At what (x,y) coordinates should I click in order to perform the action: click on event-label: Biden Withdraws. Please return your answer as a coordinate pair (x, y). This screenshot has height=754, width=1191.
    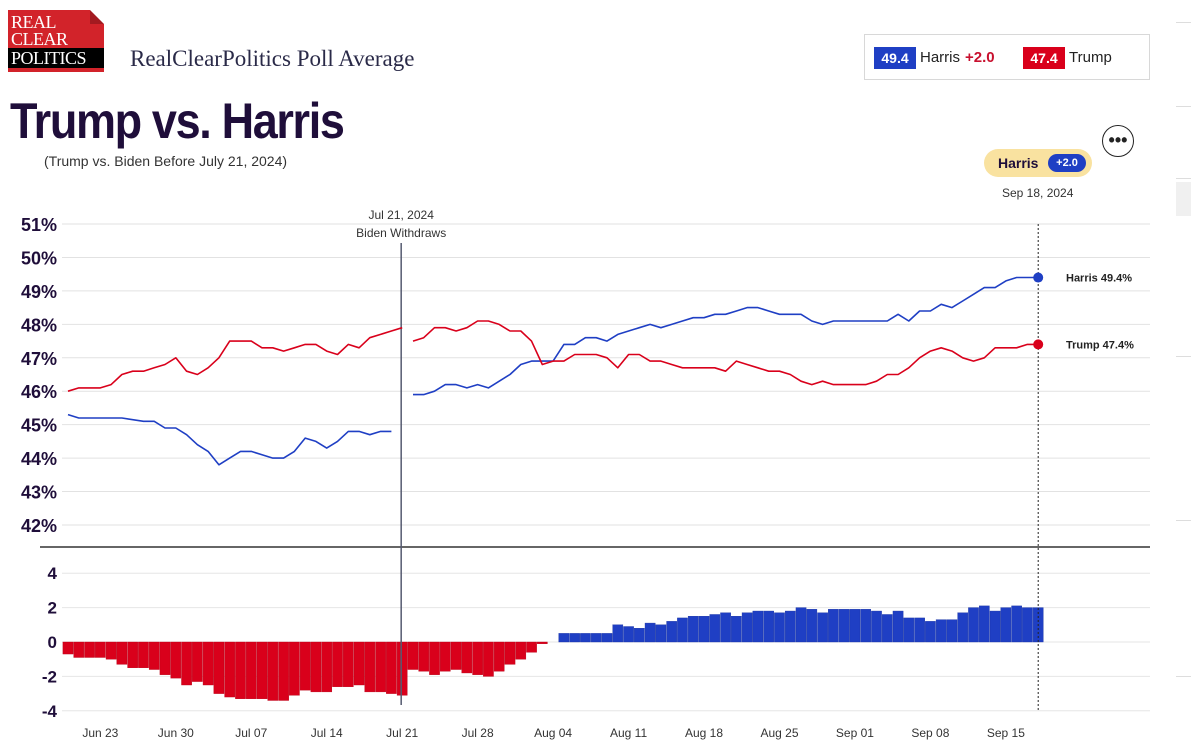
    Looking at the image, I should click on (401, 233).